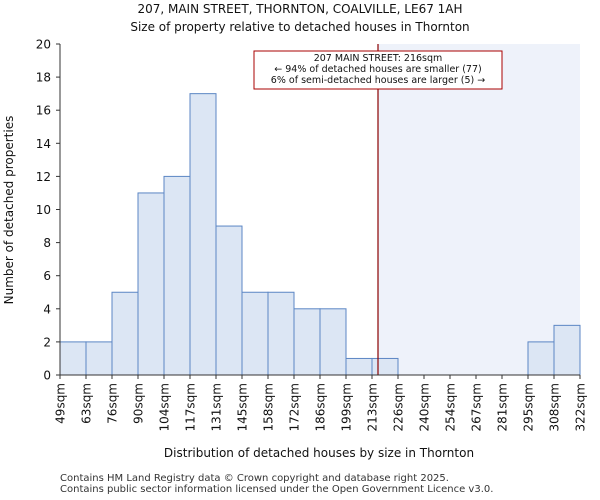 This screenshot has width=600, height=500. What do you see at coordinates (503, 407) in the screenshot?
I see `x-tick-label: 281sqm` at bounding box center [503, 407].